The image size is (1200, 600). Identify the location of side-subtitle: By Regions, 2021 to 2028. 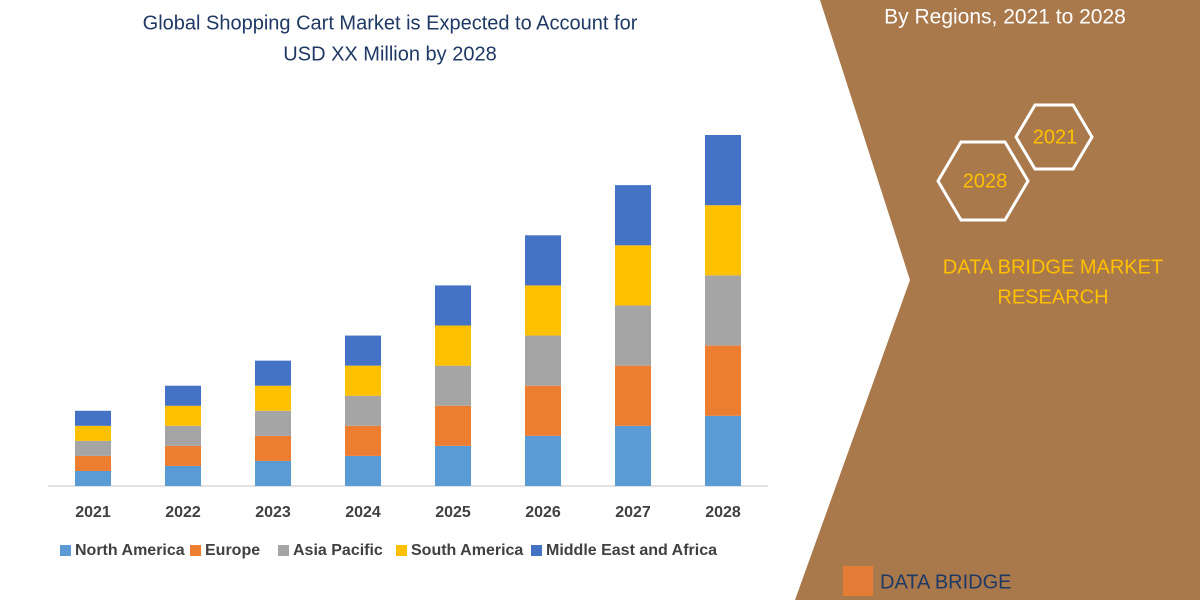
(1005, 17).